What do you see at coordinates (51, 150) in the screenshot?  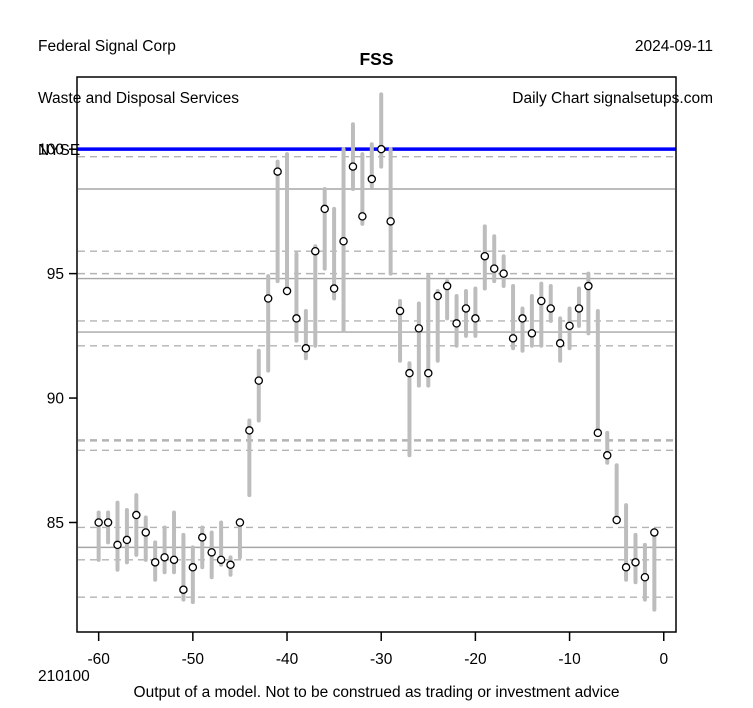 I see `y-axis-label: 100` at bounding box center [51, 150].